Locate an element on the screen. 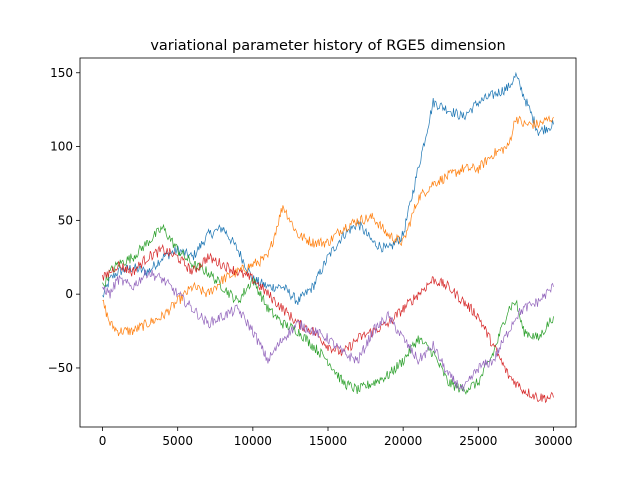  y-tick-label: −50 is located at coordinates (60, 368).